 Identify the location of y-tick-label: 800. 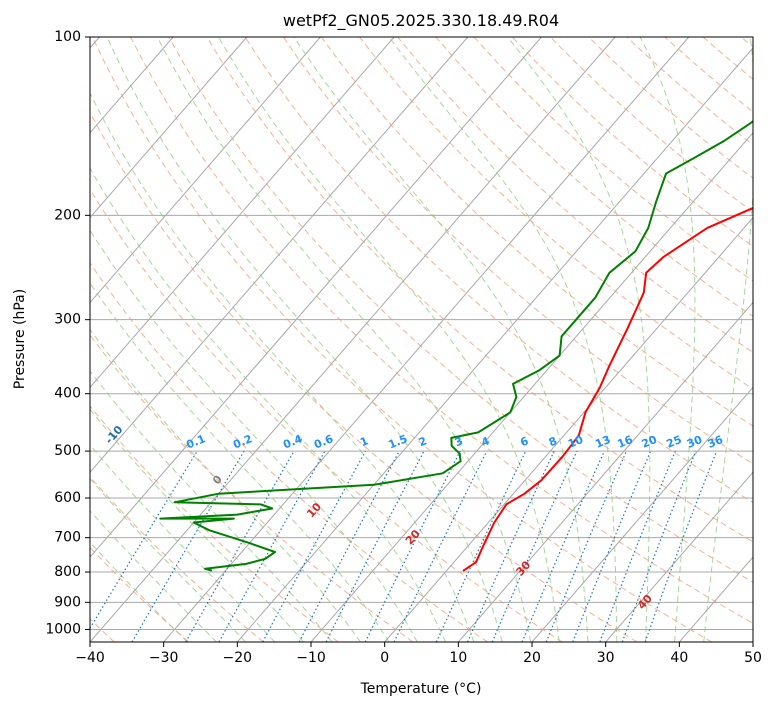
(67, 572).